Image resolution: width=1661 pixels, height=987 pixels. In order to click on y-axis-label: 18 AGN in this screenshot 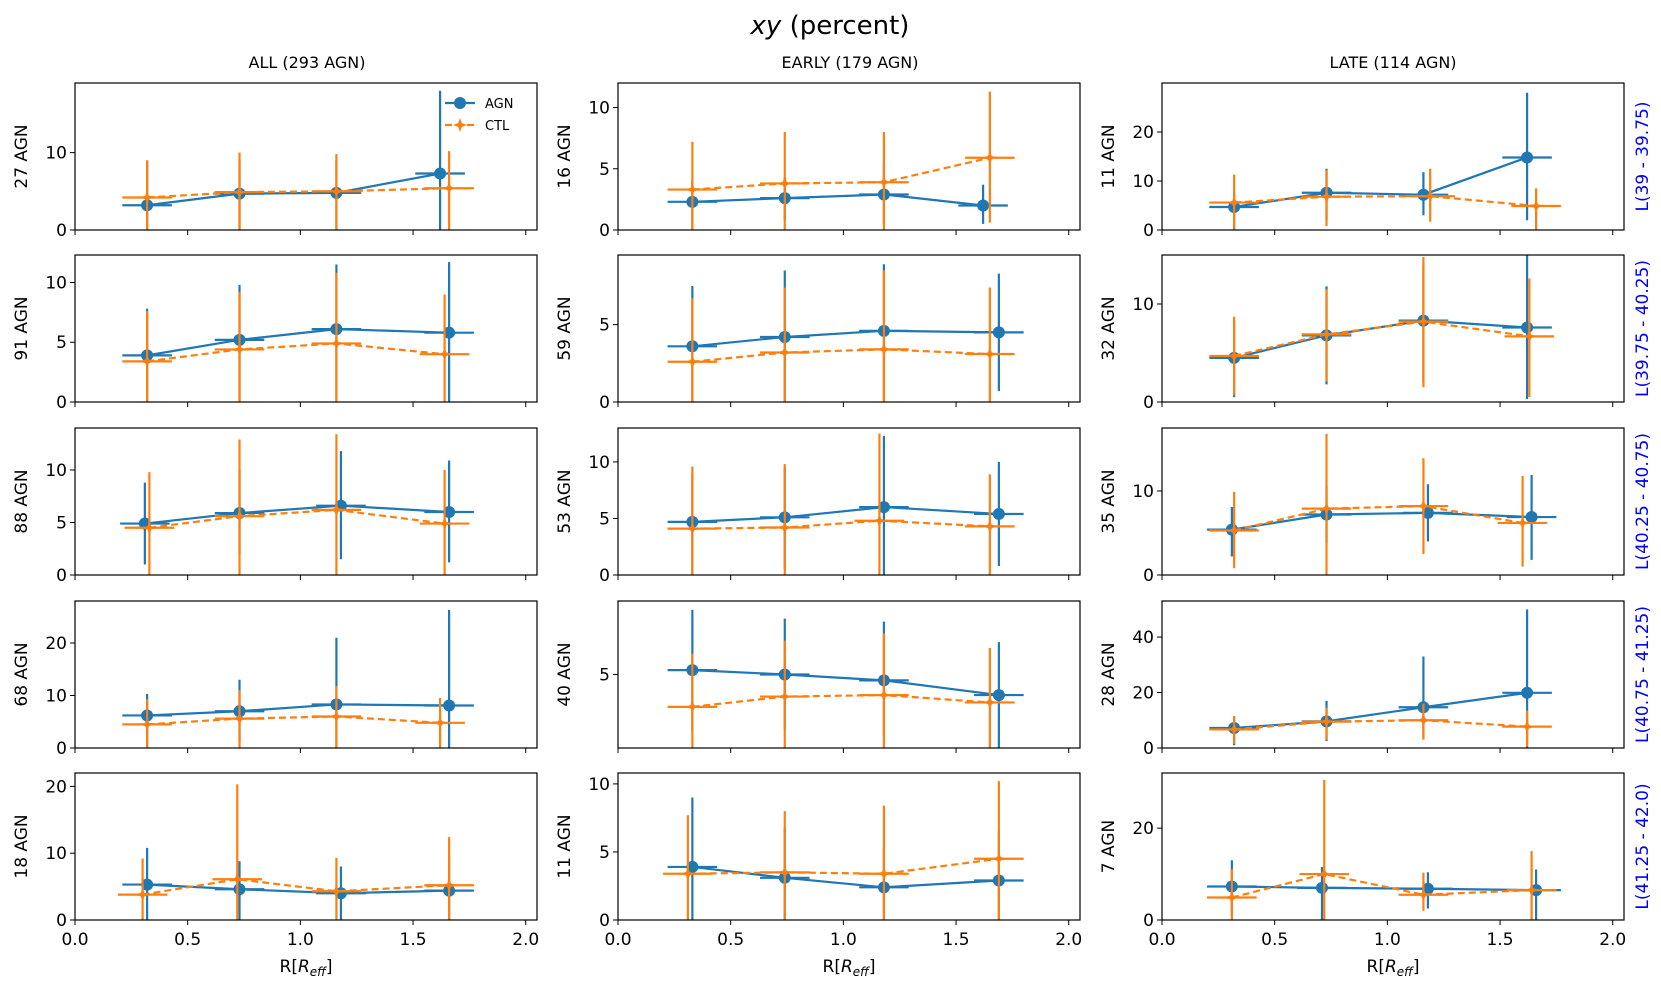, I will do `click(22, 846)`.